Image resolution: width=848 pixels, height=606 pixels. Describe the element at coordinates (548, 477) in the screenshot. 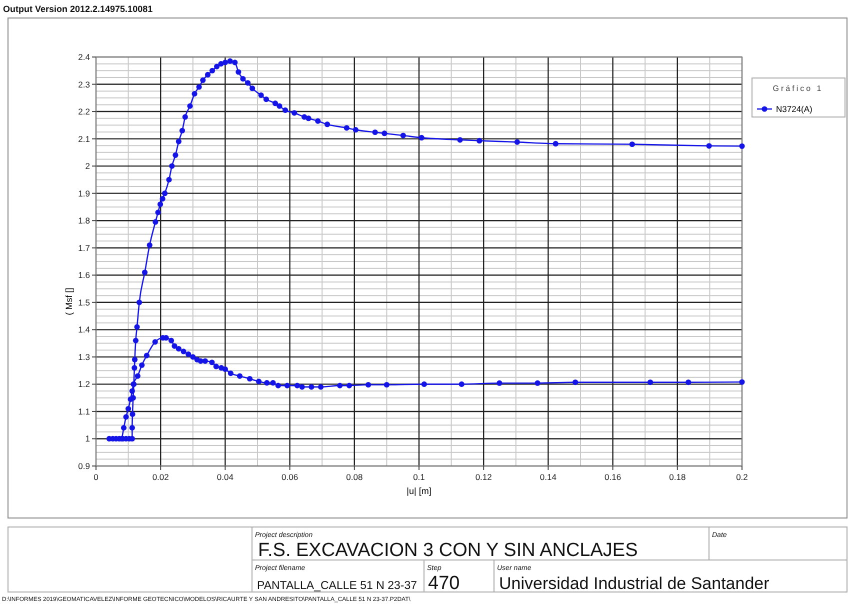

I see `x-tick-label: 0.14` at that location.